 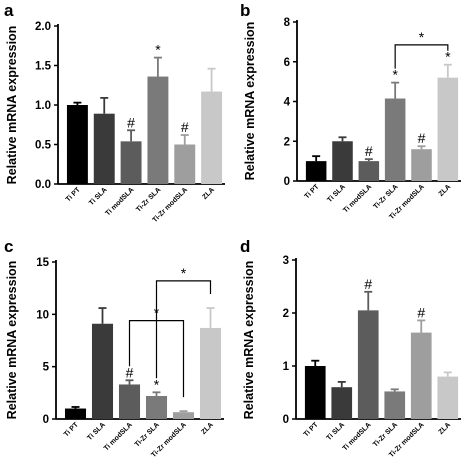 What do you see at coordinates (43, 185) in the screenshot?
I see `y-tick-label: 0.0` at bounding box center [43, 185].